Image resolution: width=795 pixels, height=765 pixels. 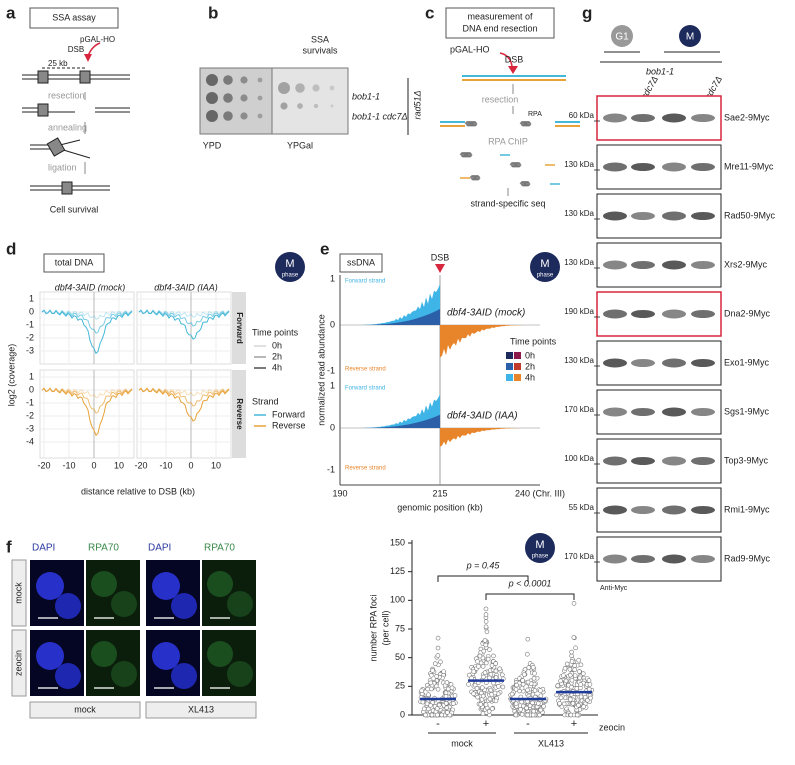 I want to click on x-tick-label: -20, so click(x=43, y=465).